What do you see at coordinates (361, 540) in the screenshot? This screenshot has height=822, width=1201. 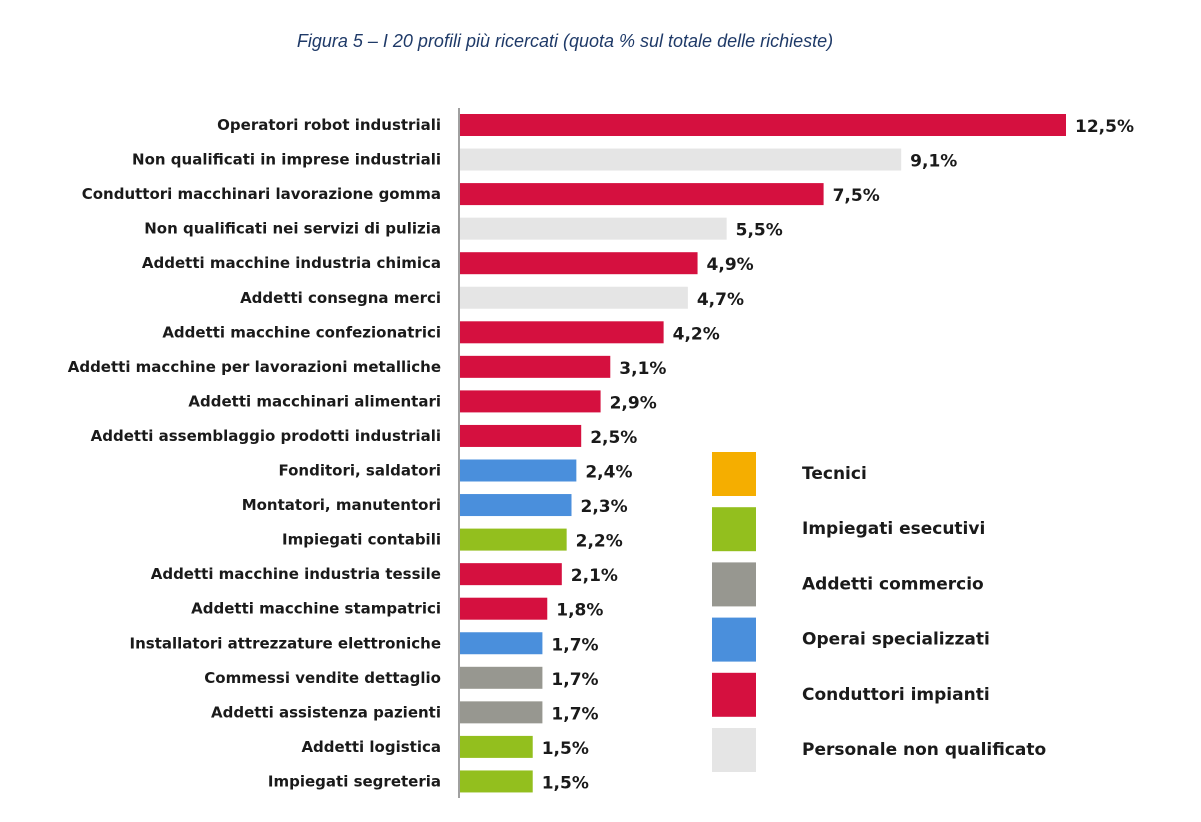 I see `category-label: Impiegati contabili` at bounding box center [361, 540].